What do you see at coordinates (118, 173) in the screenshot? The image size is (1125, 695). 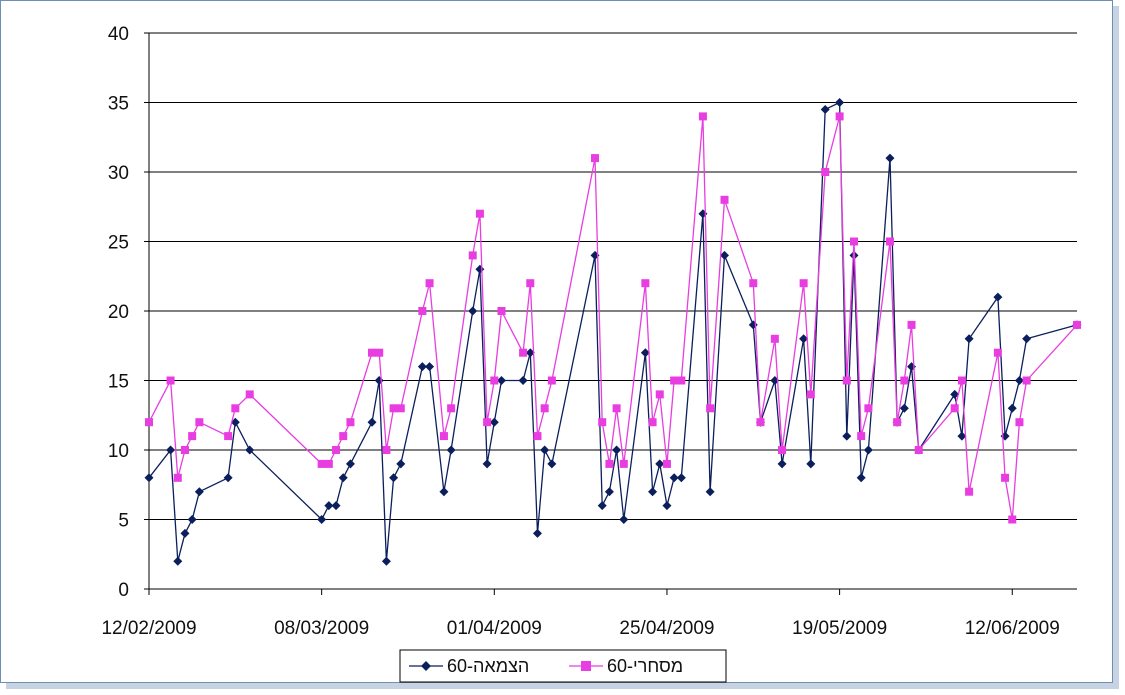 I see `y-tick-label: 30` at bounding box center [118, 173].